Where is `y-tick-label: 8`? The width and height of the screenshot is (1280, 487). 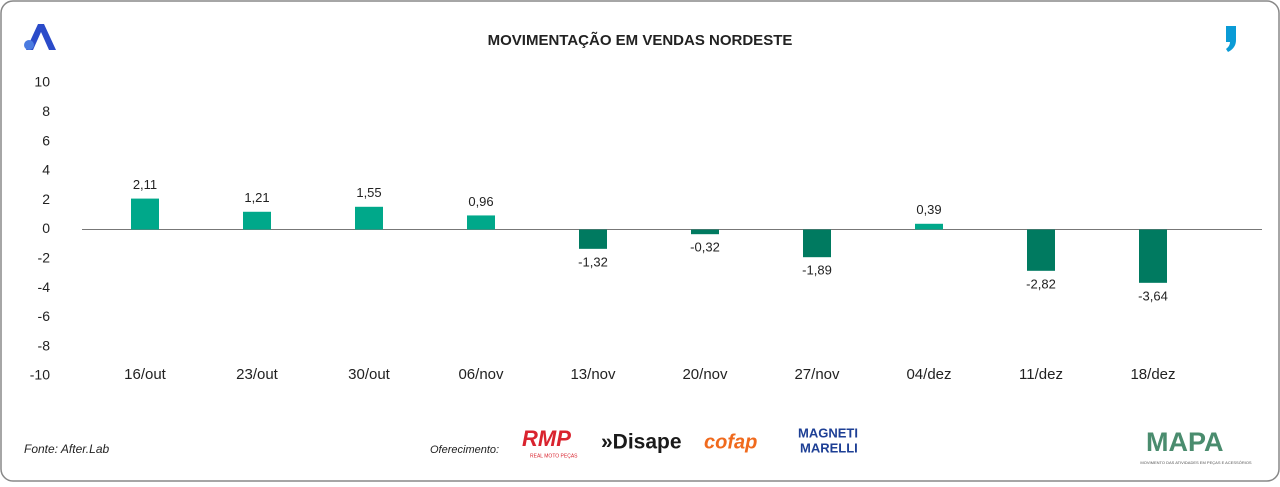 y-tick-label: 8 is located at coordinates (46, 111).